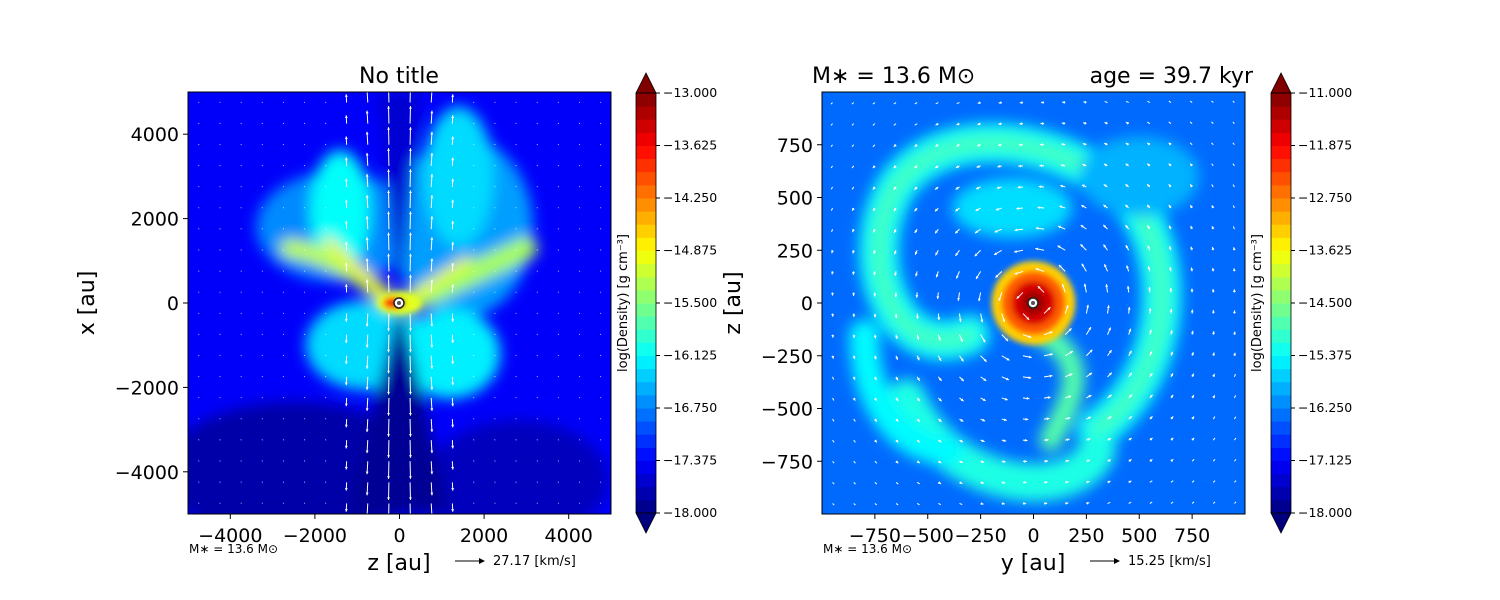  What do you see at coordinates (230, 536) in the screenshot?
I see `x-tick-label: −4000` at bounding box center [230, 536].